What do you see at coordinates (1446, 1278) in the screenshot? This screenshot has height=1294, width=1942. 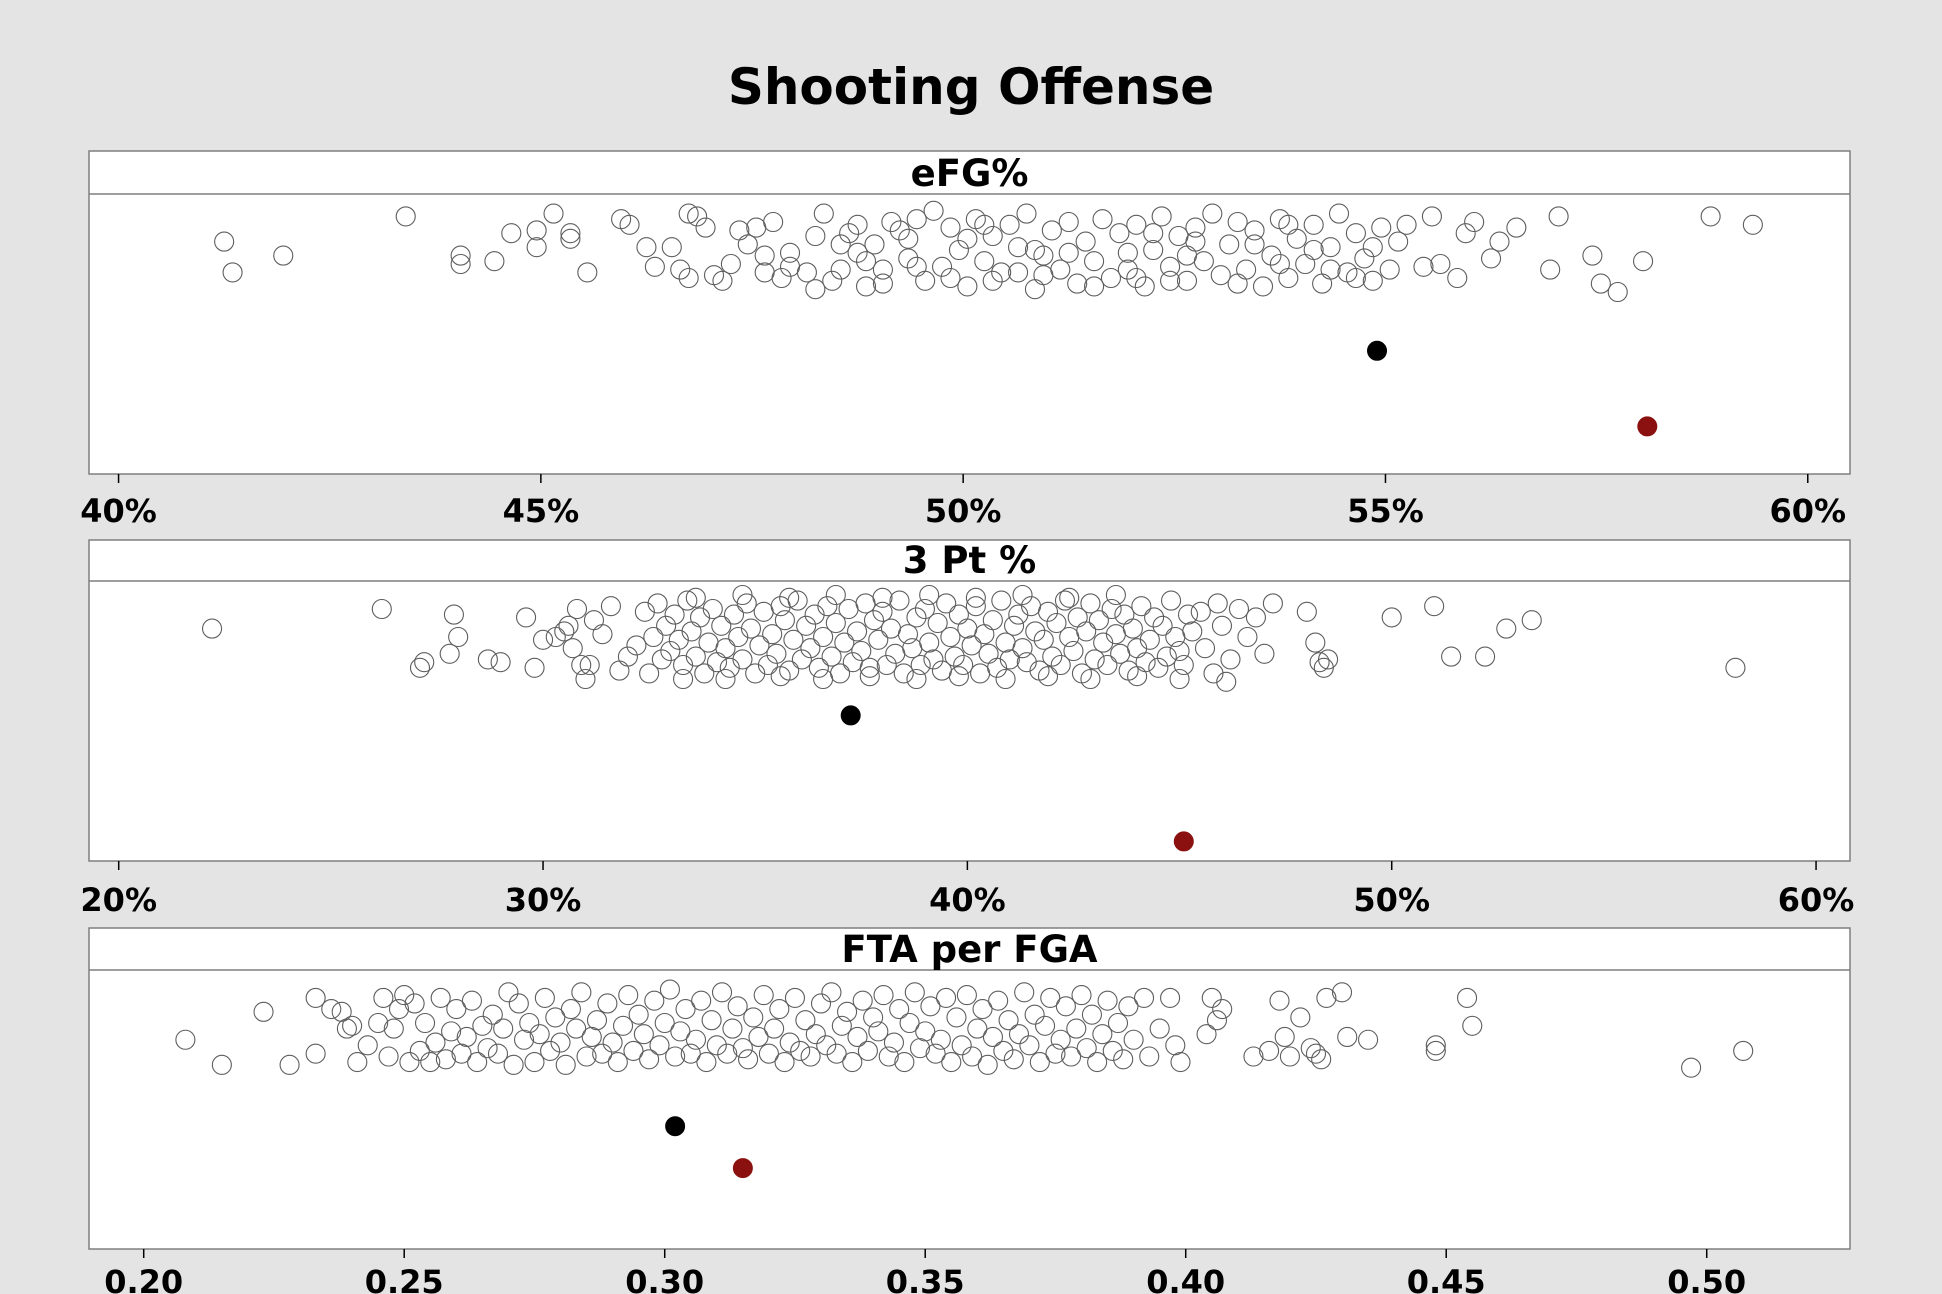 I see `x-tick-label: 0.45` at bounding box center [1446, 1278].